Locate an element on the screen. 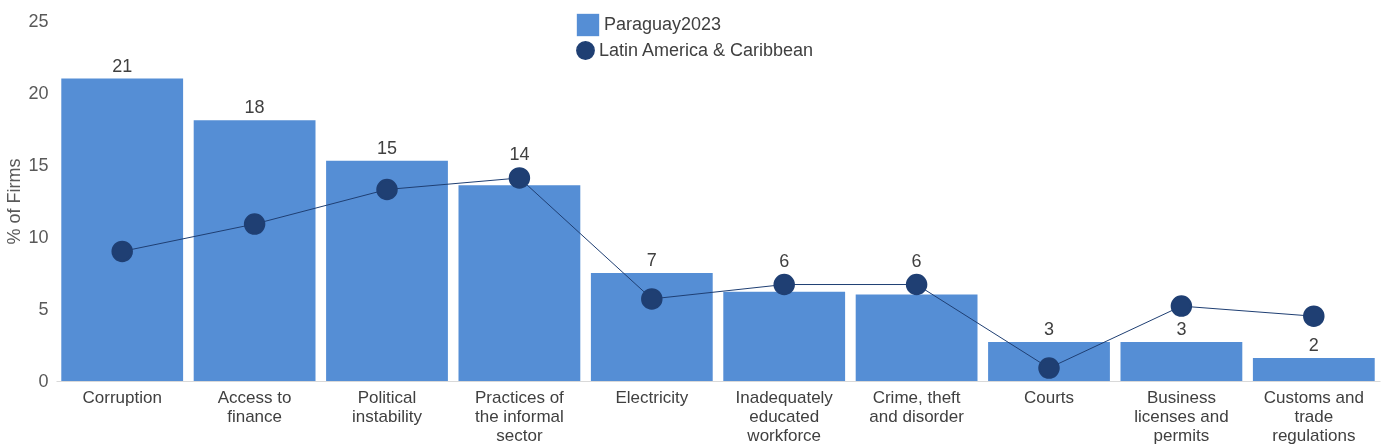 This screenshot has height=447, width=1390. x-tick-label: Corruption is located at coordinates (122, 397).